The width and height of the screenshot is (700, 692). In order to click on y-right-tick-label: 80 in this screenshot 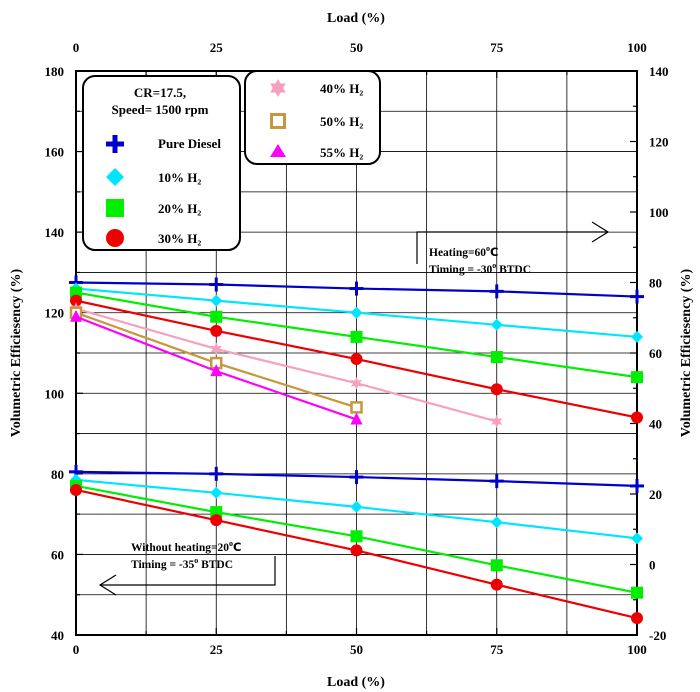, I will do `click(655, 283)`.